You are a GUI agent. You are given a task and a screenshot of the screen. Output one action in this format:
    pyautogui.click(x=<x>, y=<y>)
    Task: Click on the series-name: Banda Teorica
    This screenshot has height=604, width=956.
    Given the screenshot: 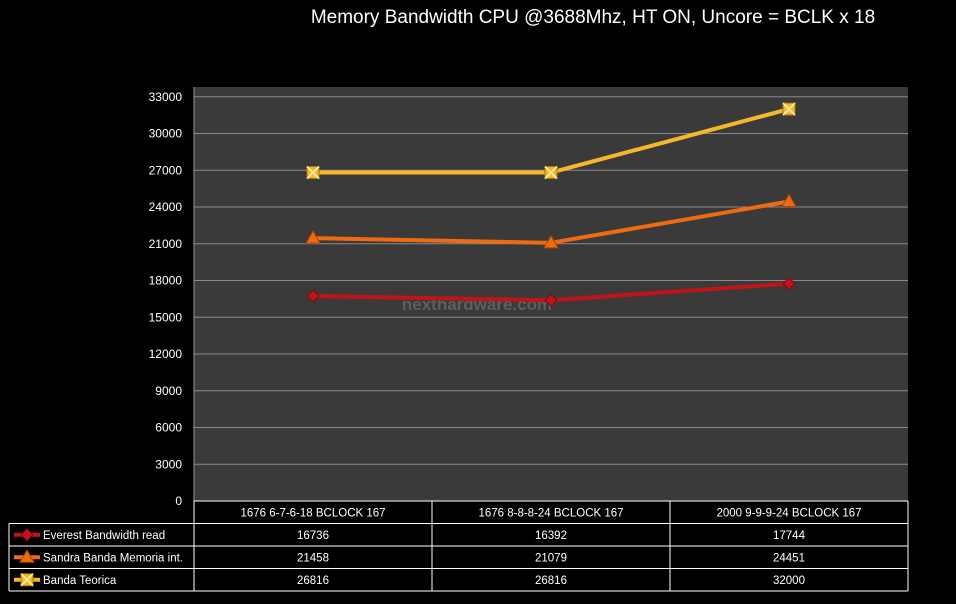 What is the action you would take?
    pyautogui.click(x=80, y=581)
    